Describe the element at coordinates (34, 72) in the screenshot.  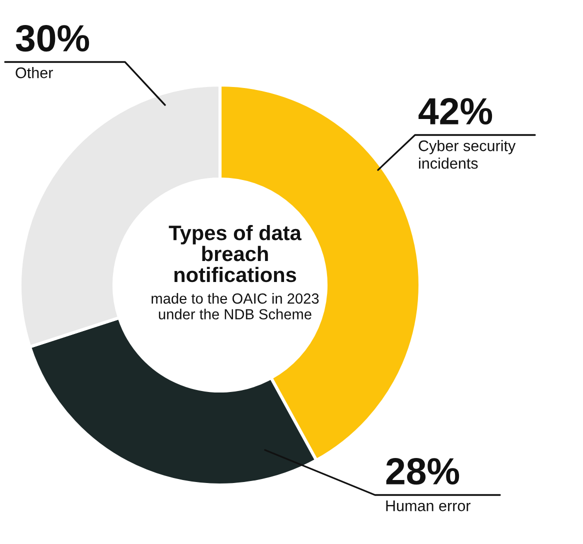
I see `slice-label: Other` at that location.